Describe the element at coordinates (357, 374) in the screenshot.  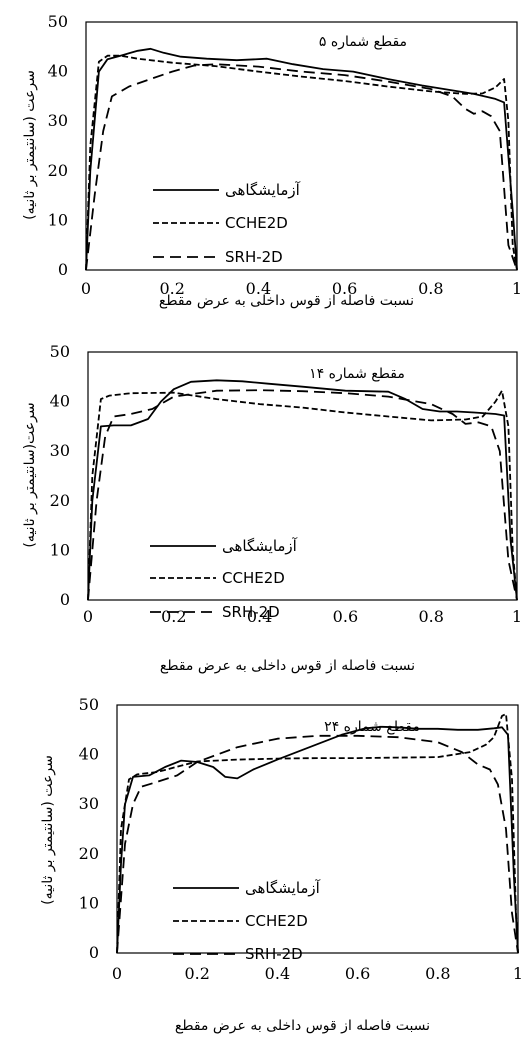
I see `chart-title: مقطع شماره ۱۴` at that location.